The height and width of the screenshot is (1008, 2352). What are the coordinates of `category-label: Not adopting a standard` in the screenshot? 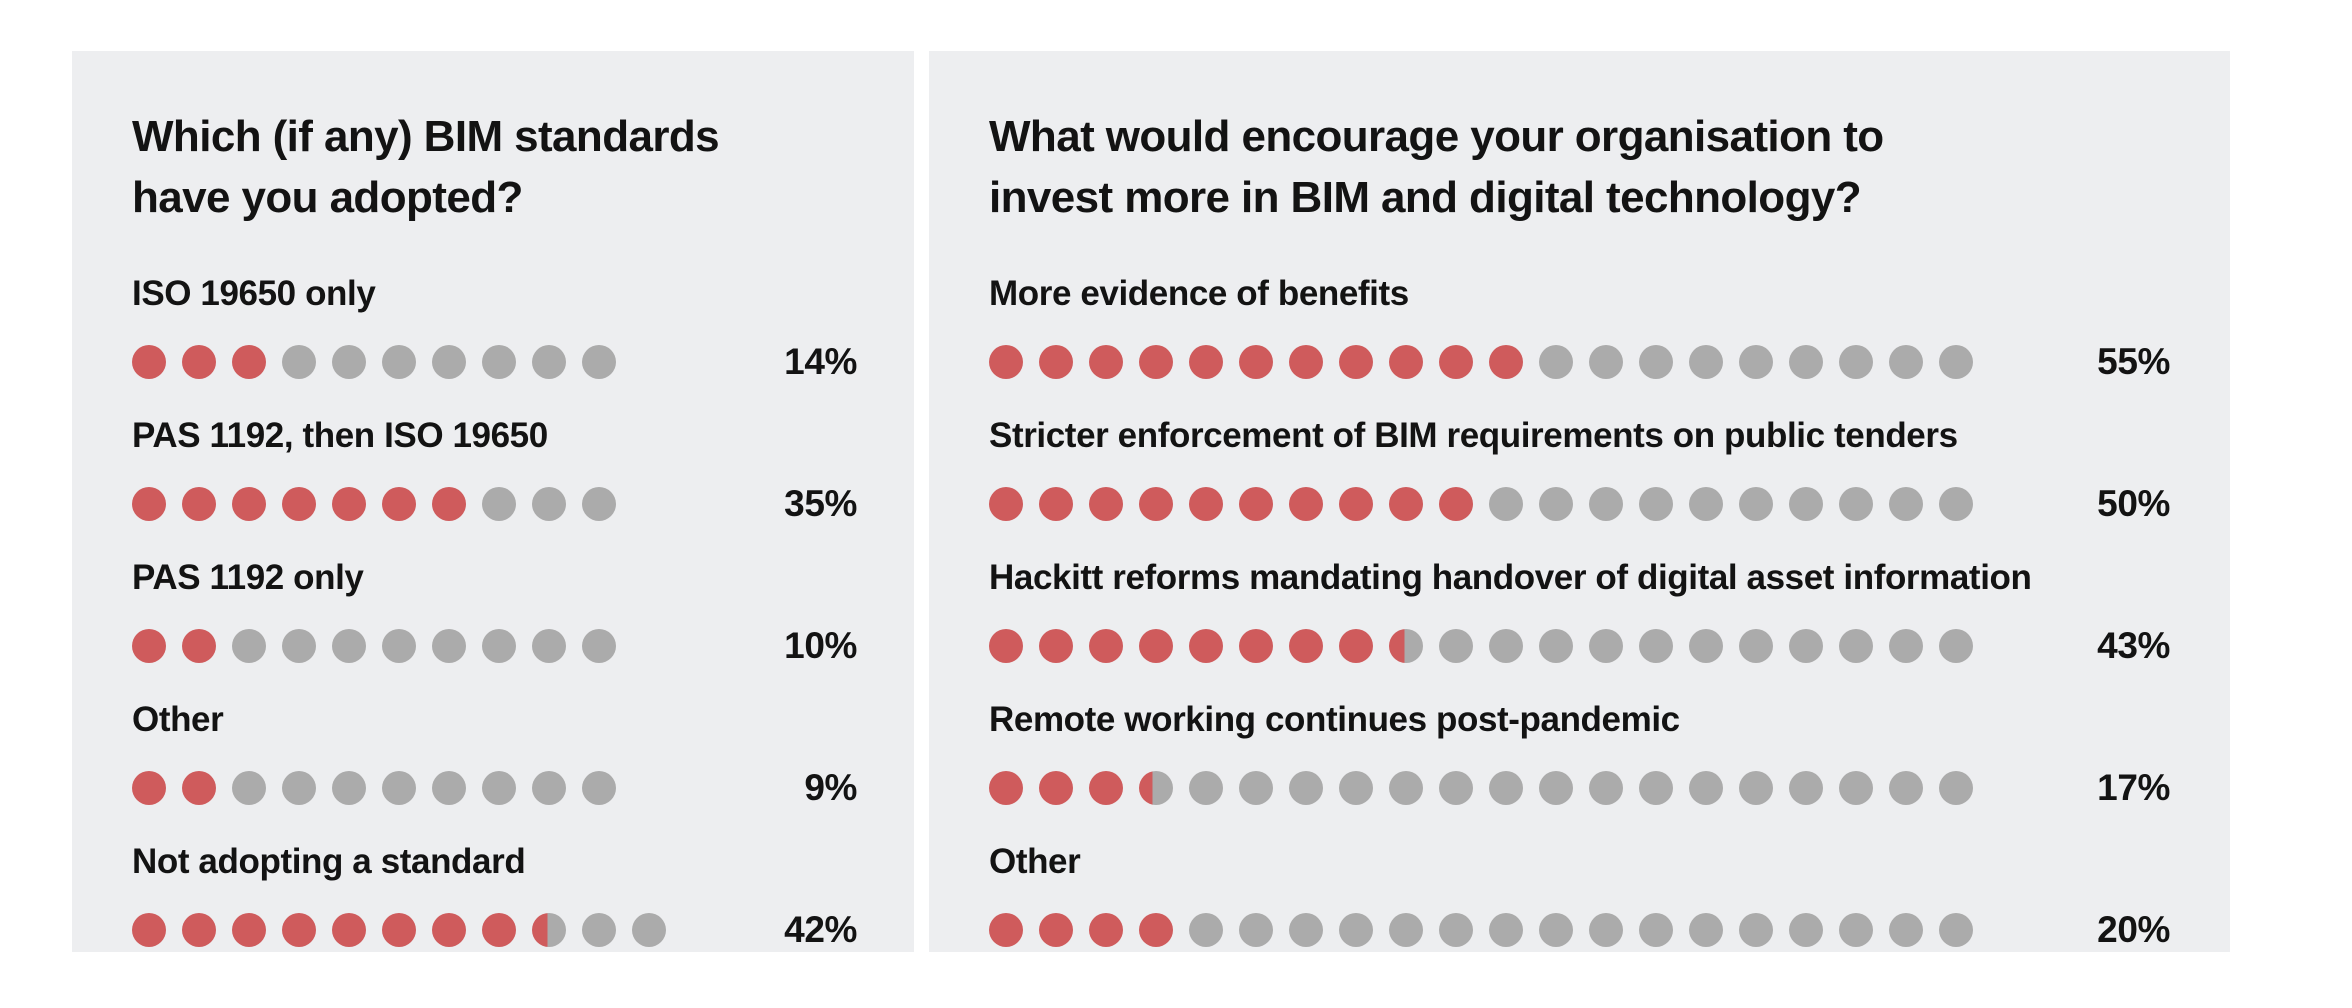 It's located at (329, 862).